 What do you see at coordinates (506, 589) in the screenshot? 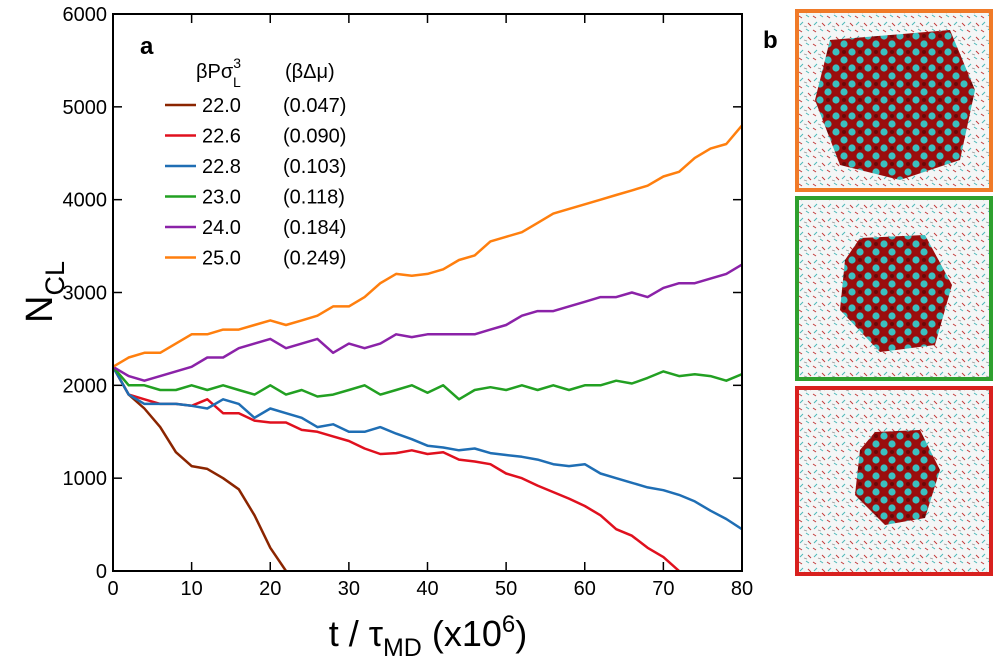
I see `x-tick-label: 50` at bounding box center [506, 589].